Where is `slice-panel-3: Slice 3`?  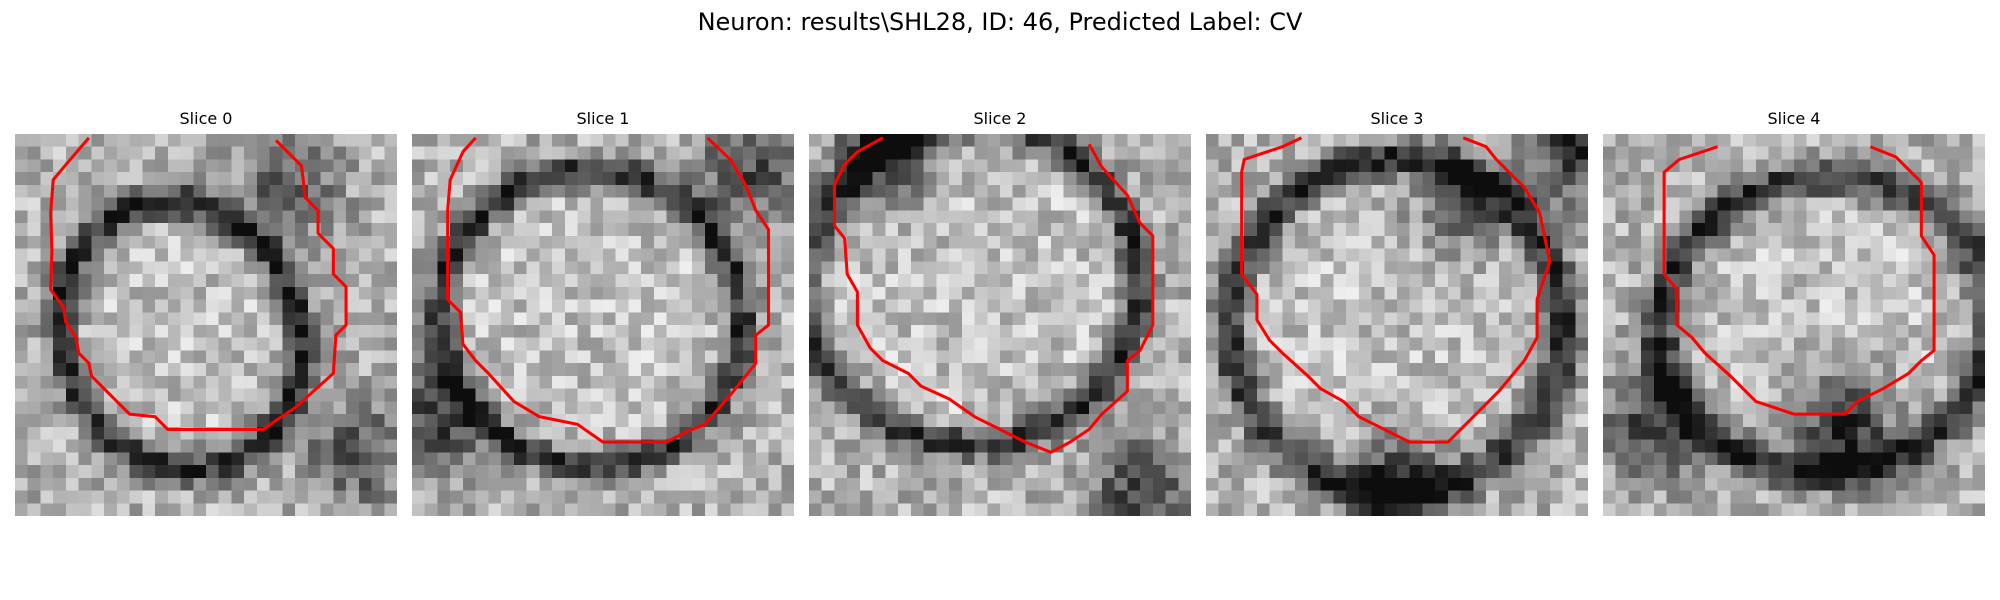
slice-panel-3: Slice 3 is located at coordinates (1397, 317).